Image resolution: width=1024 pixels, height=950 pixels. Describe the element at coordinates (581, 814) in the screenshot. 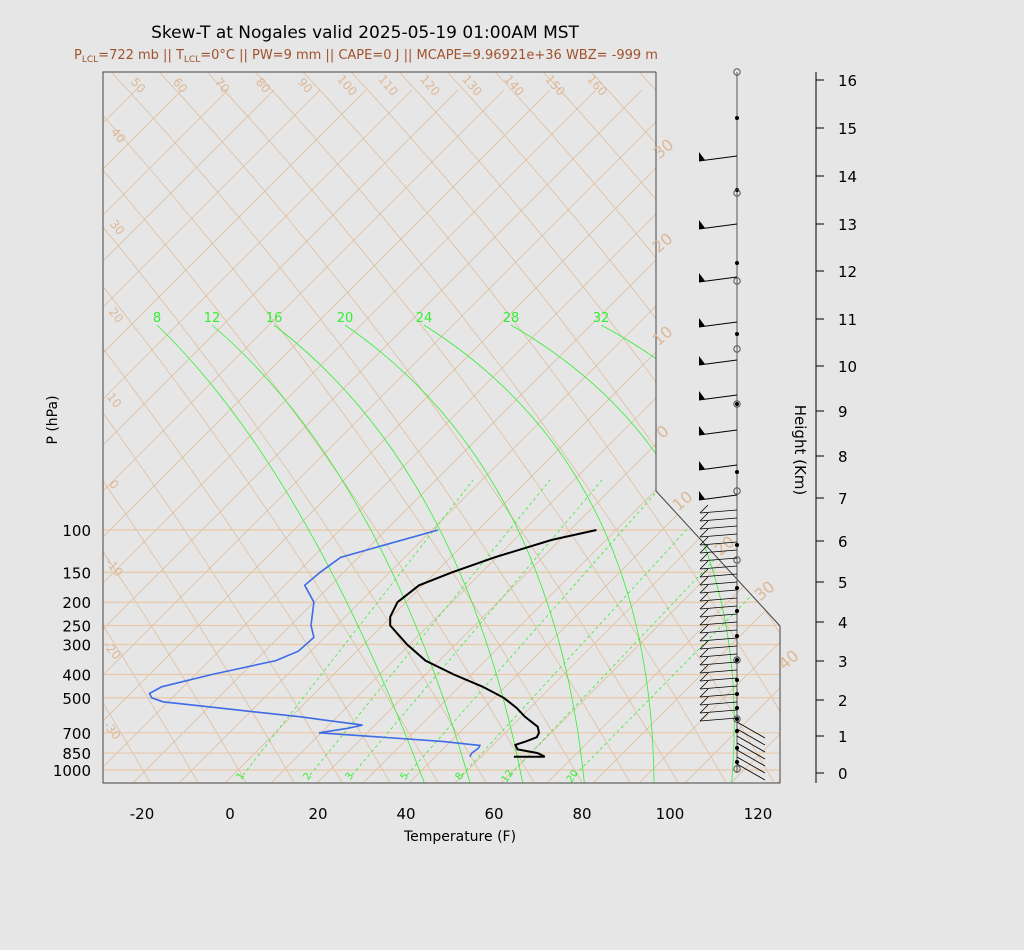

I see `x-tick-label: 80` at that location.